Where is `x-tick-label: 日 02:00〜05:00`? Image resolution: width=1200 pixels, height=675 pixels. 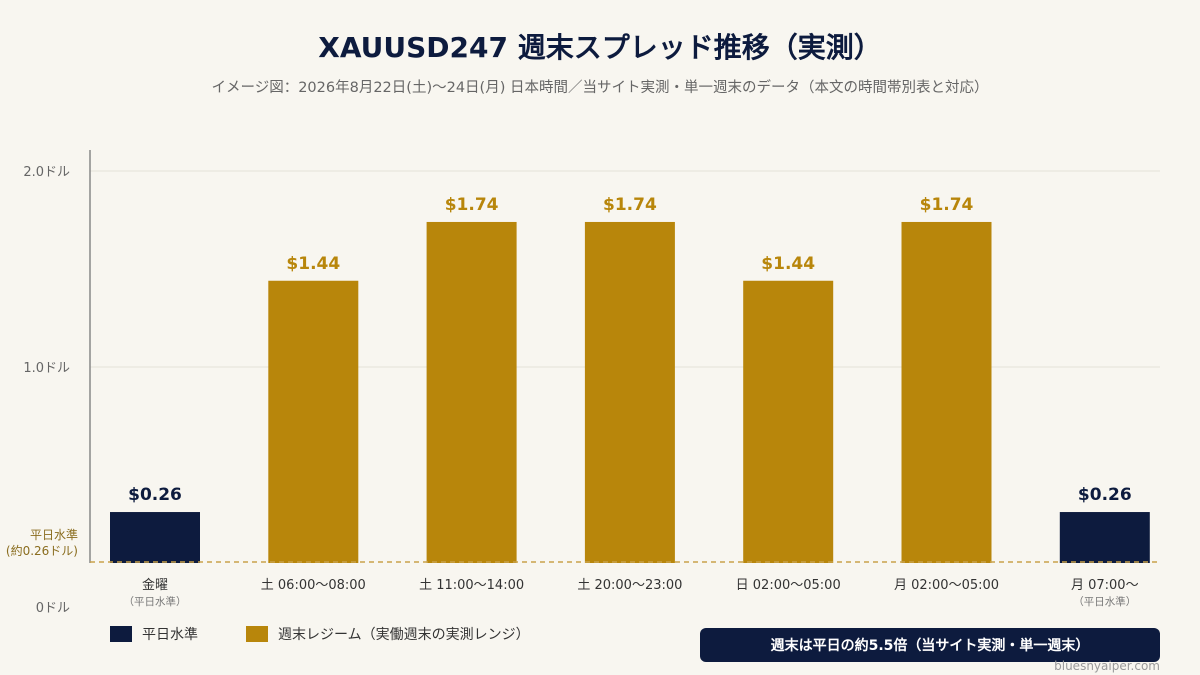 x-tick-label: 日 02:00〜05:00 is located at coordinates (788, 585).